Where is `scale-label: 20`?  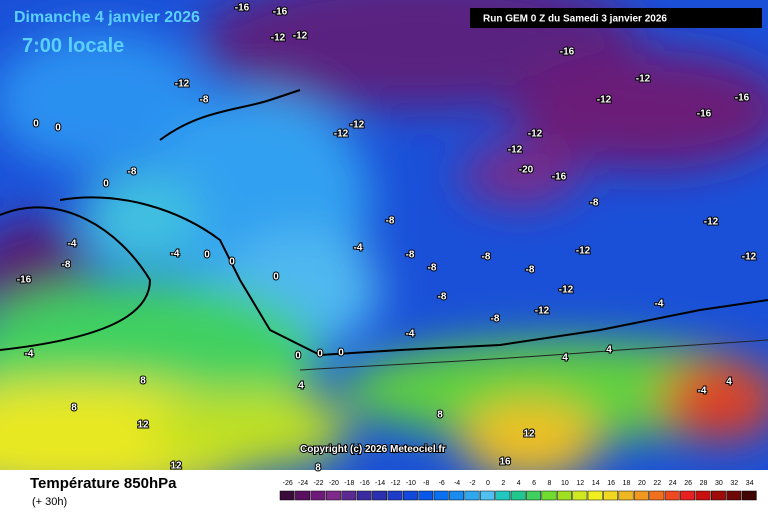
scale-label: 20 is located at coordinates (642, 483).